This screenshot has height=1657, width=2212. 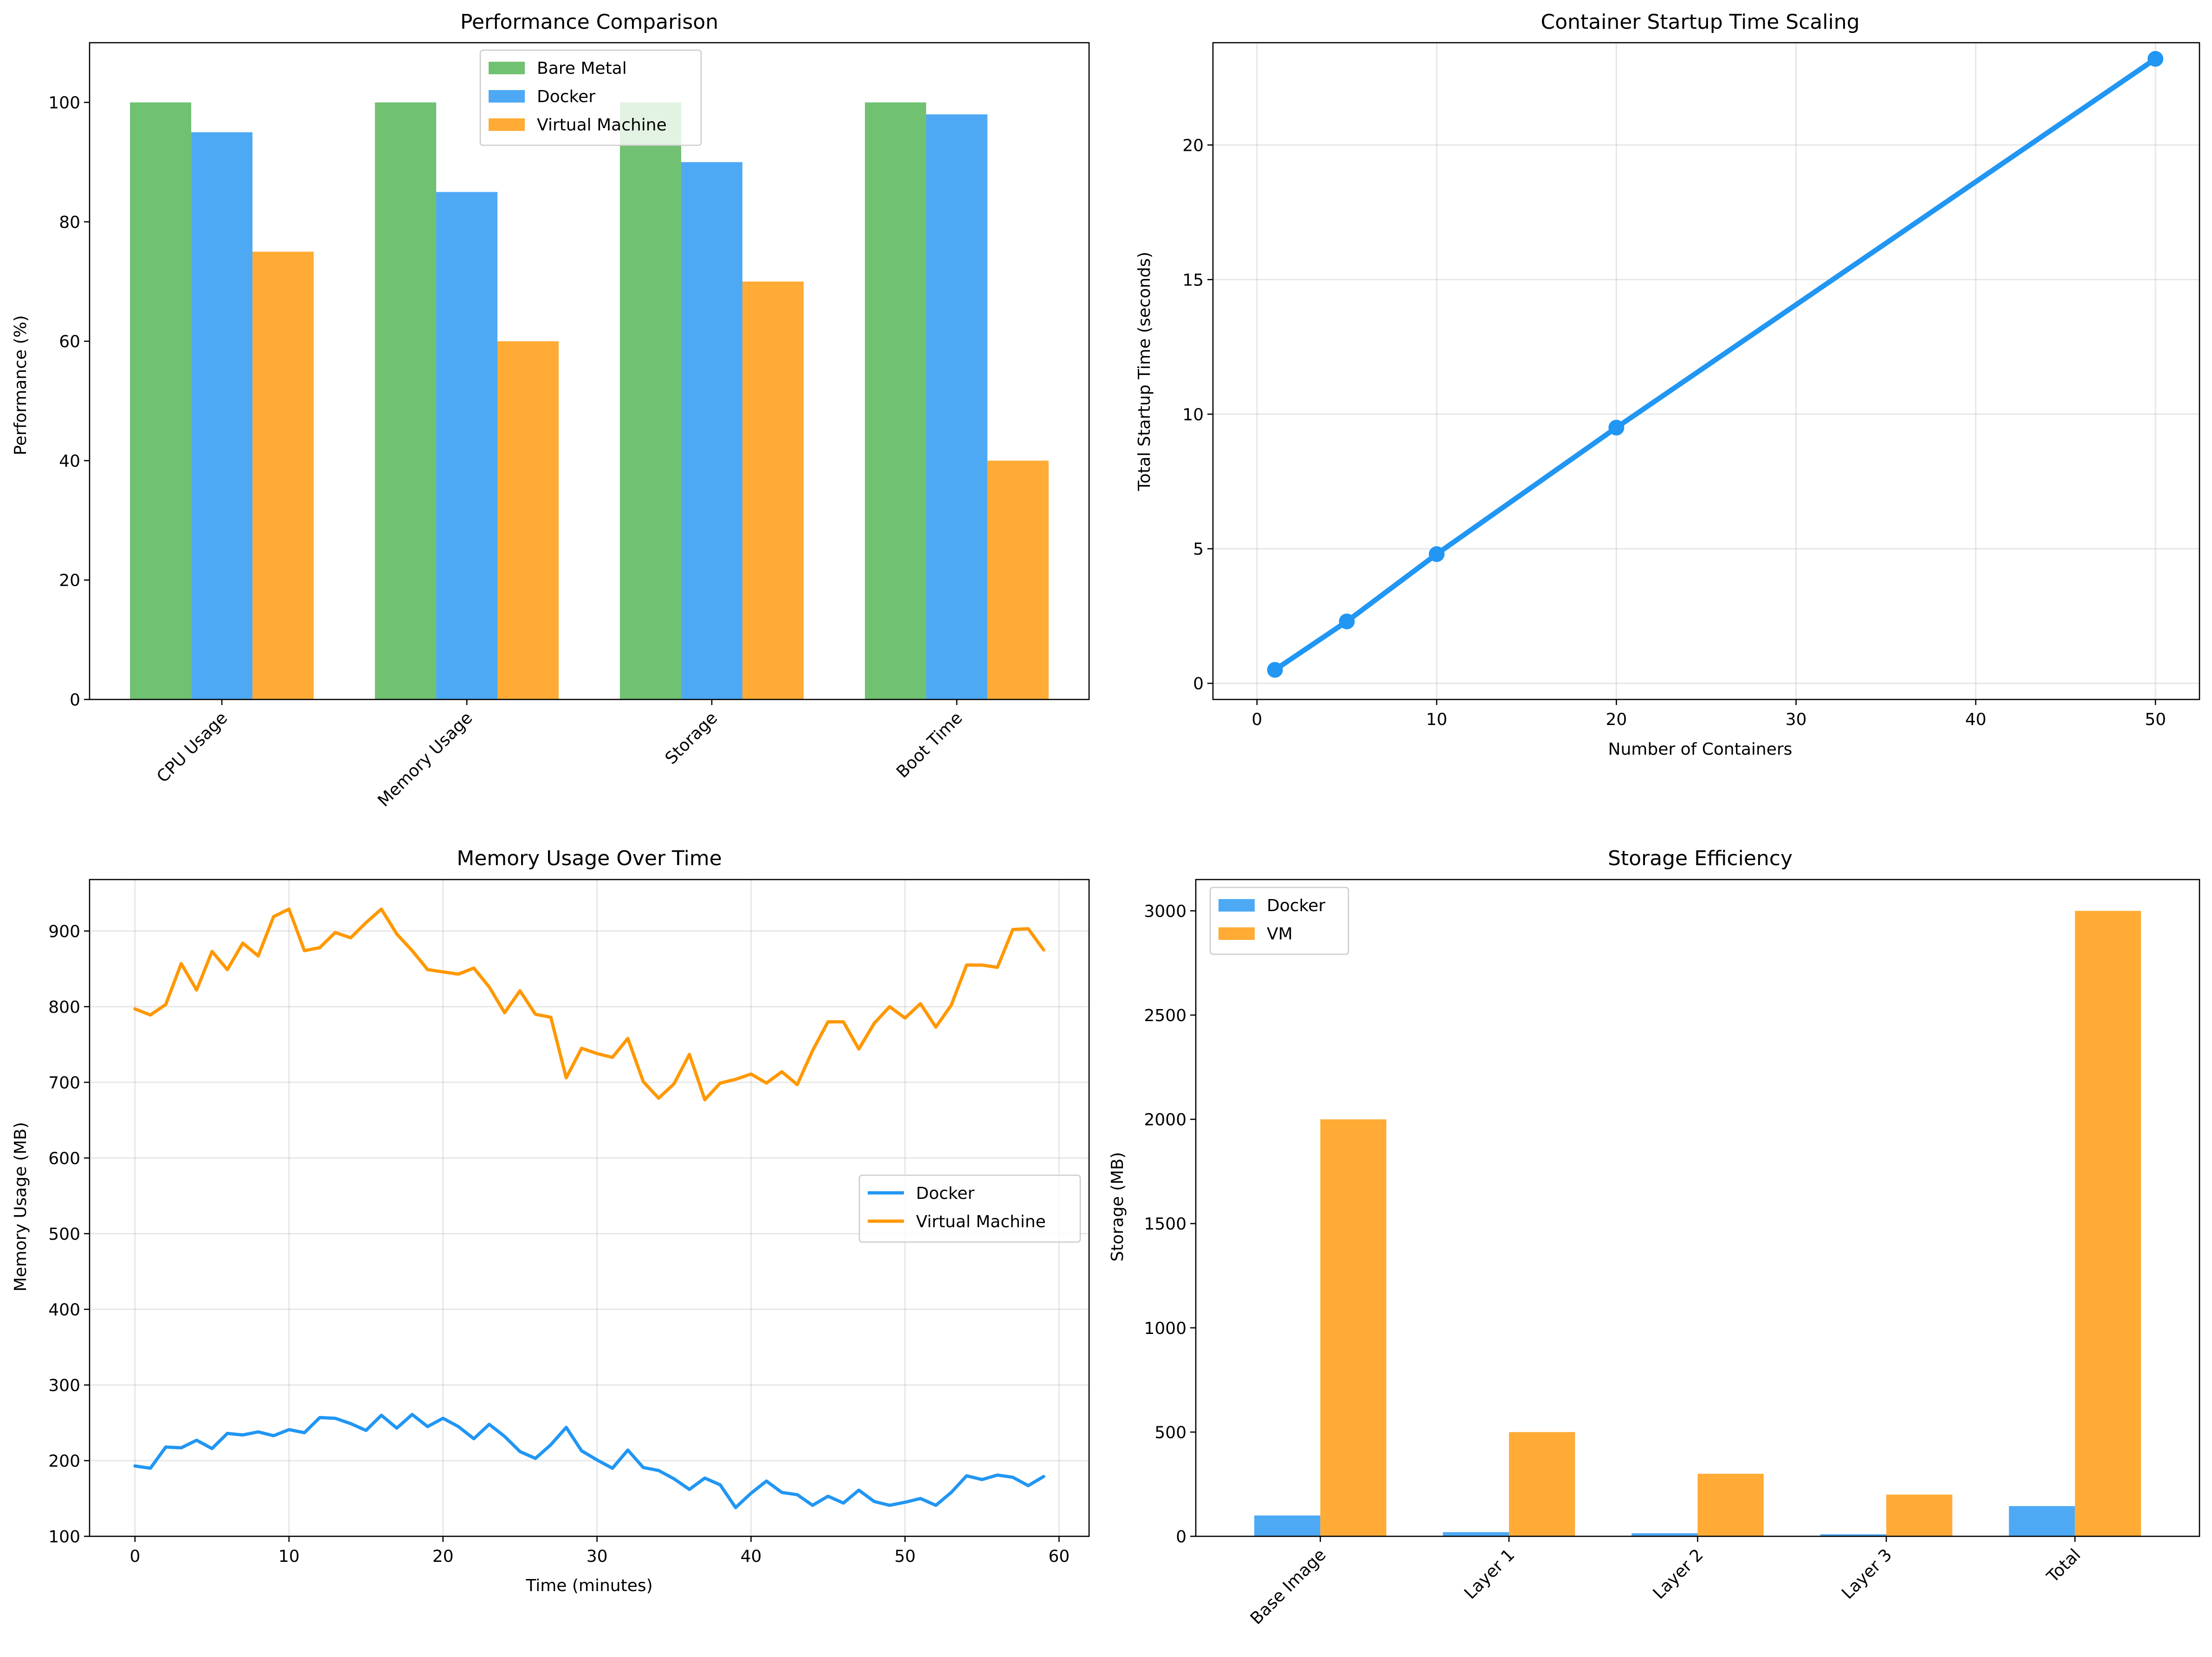 What do you see at coordinates (589, 1461) in the screenshot?
I see `series-line-docker` at bounding box center [589, 1461].